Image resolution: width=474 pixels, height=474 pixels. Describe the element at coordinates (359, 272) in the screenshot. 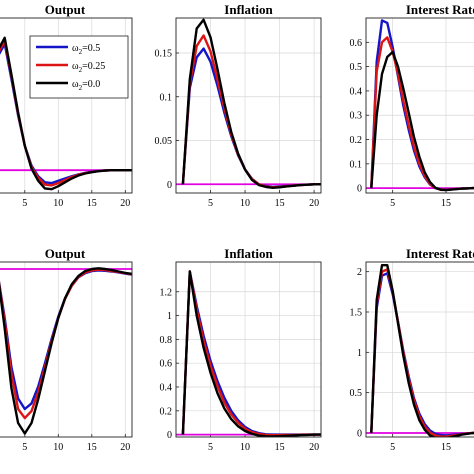

I see `y-tick-label: 2` at that location.